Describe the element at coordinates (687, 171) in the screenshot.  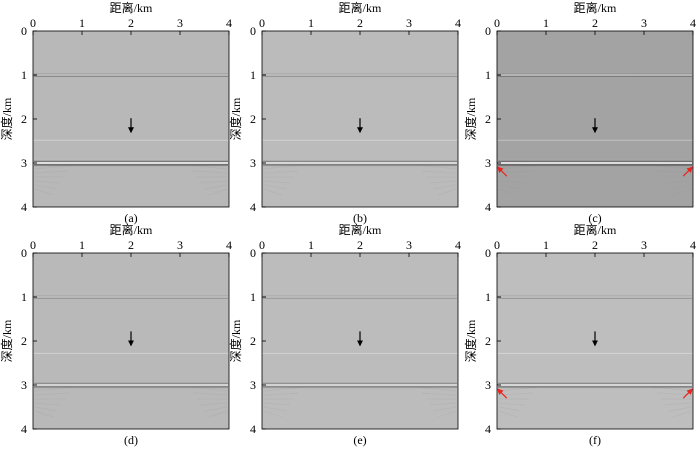
I see `red-arrow` at that location.